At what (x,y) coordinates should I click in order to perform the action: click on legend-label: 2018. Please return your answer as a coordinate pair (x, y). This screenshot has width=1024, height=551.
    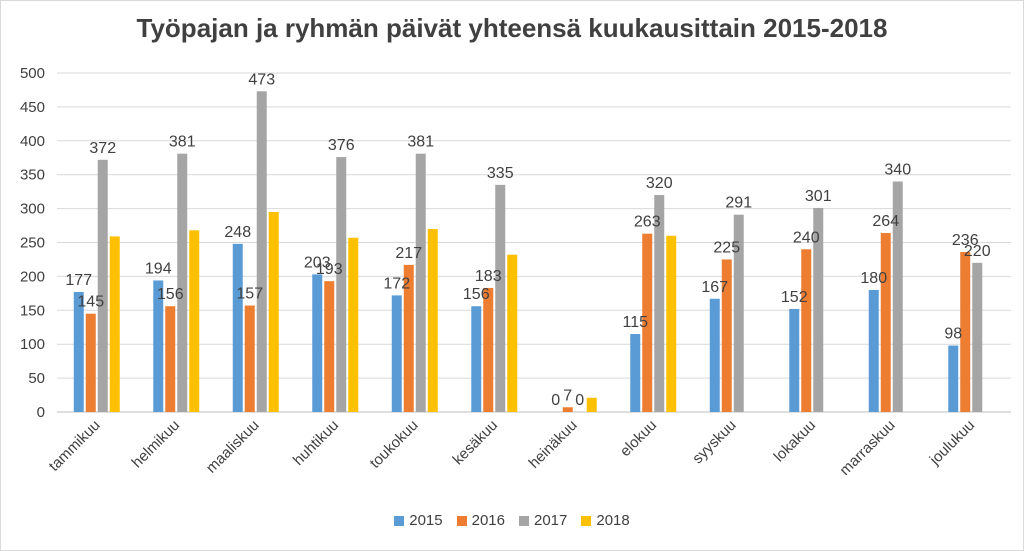
    Looking at the image, I should click on (613, 520).